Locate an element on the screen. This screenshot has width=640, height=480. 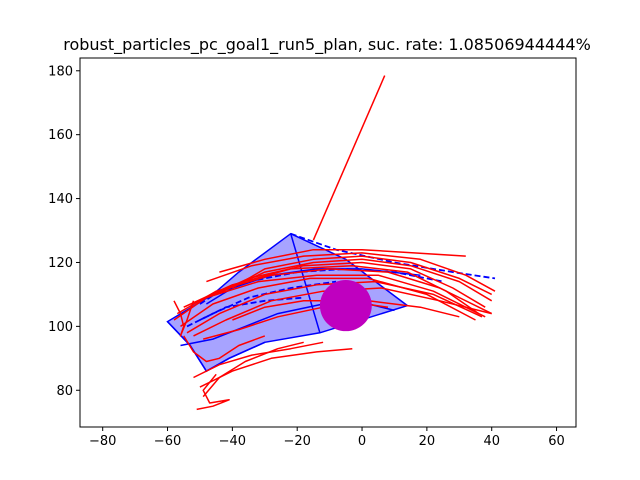
x-tick-label: 20 is located at coordinates (427, 441).